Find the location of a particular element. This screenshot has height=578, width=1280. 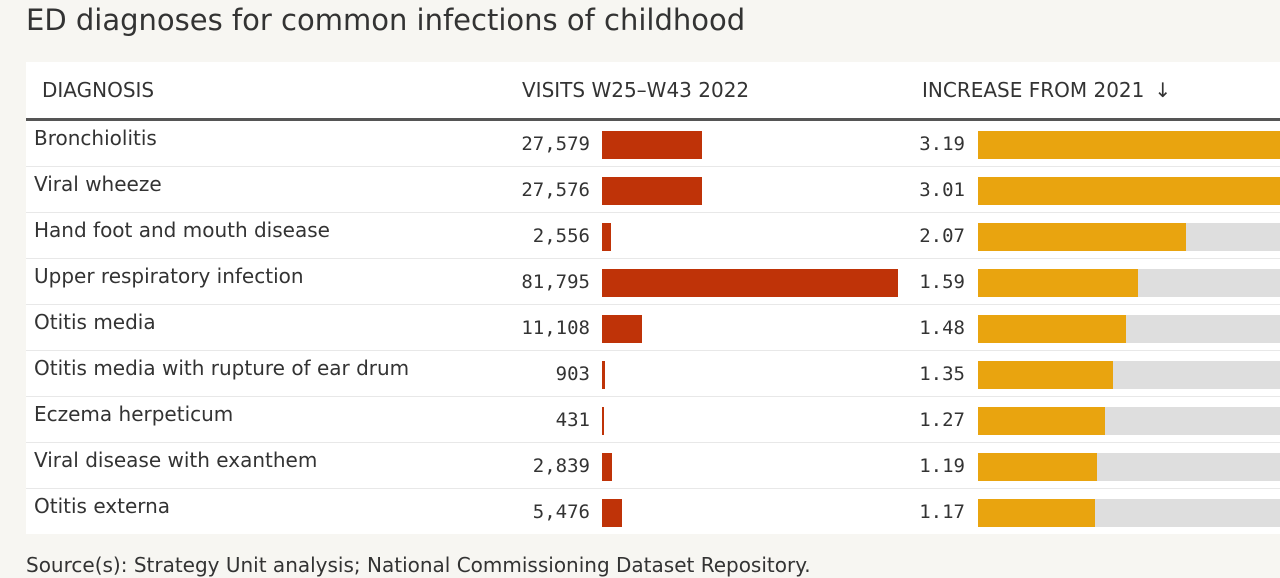

column-header-visits: VISITS W25–W43 2022 is located at coordinates (635, 90).